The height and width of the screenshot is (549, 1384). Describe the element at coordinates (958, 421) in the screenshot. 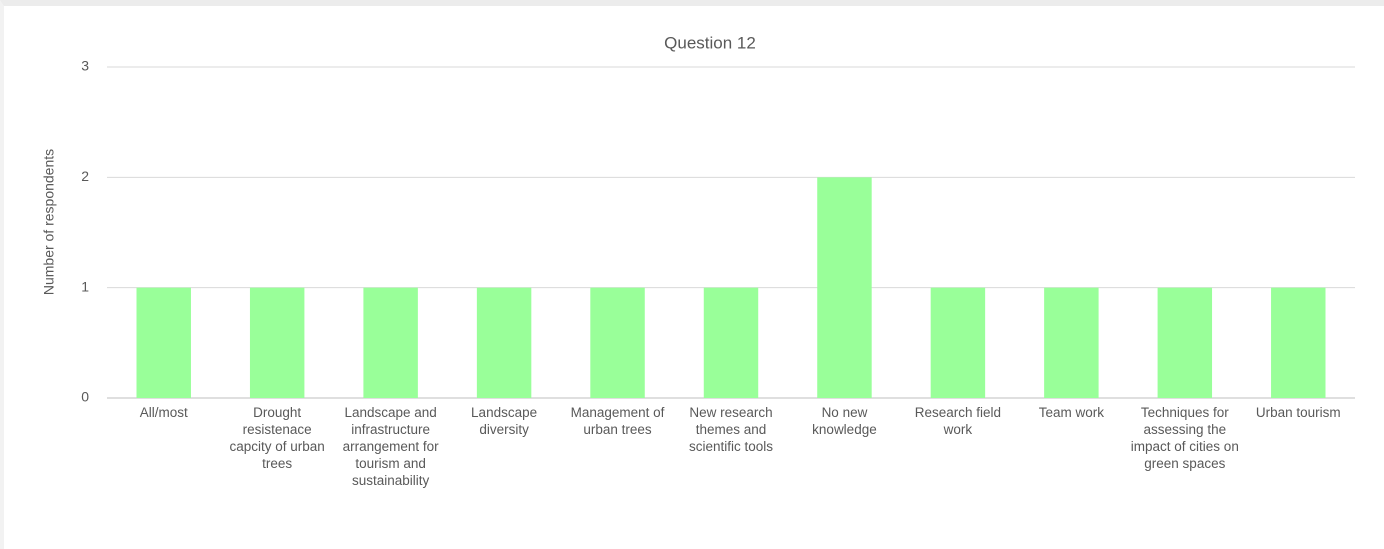

I see `x-tick-label: Research field work` at that location.